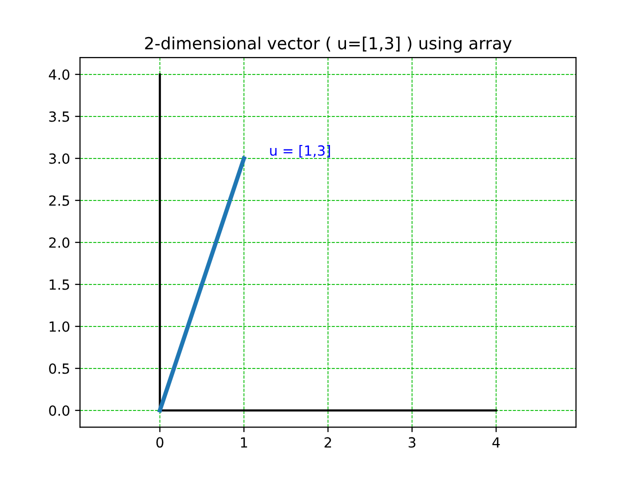  I want to click on x-tick-label: 3, so click(412, 442).